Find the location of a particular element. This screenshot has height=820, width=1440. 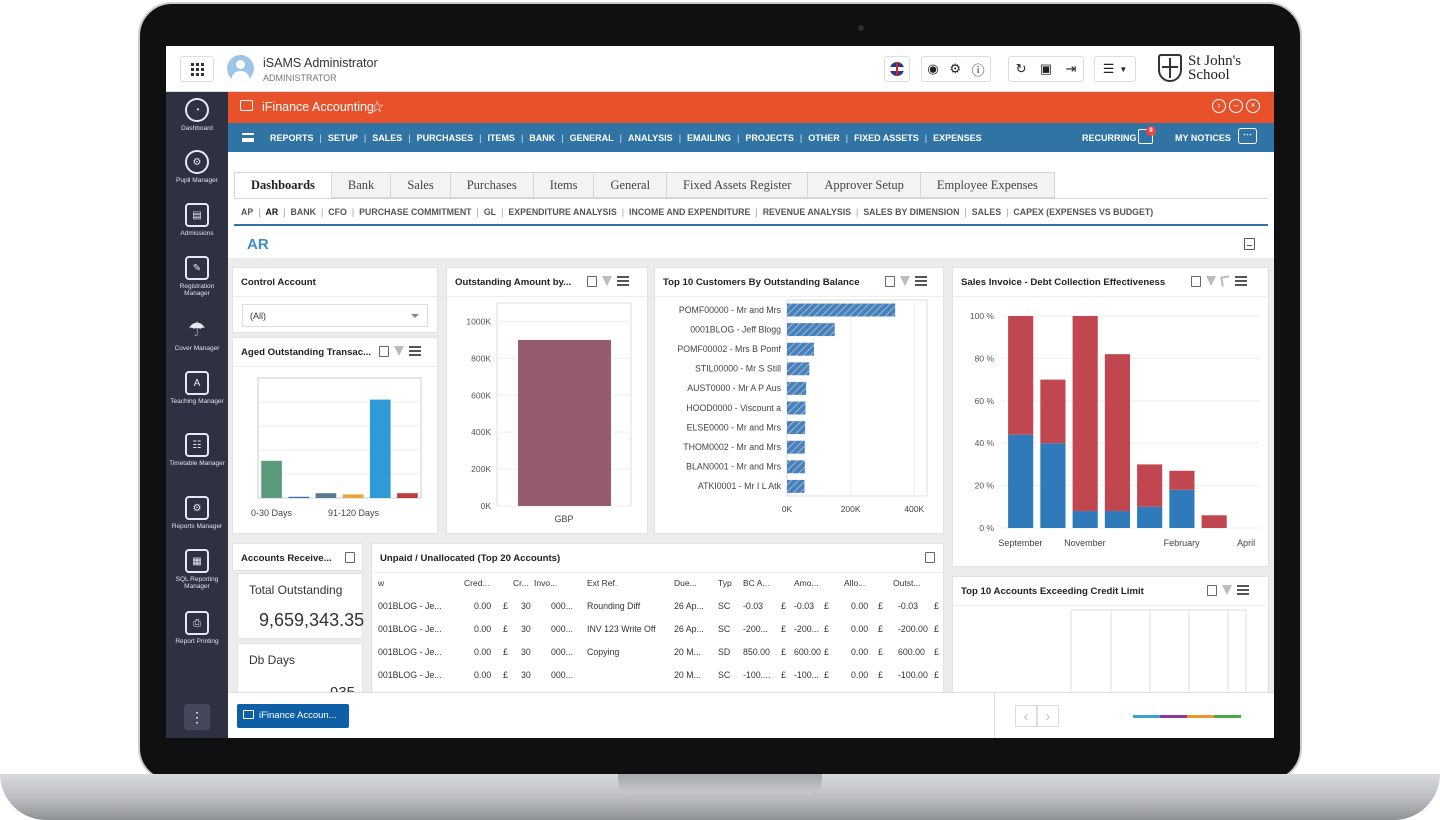

more-menu-button: ⋮ is located at coordinates (197, 717).